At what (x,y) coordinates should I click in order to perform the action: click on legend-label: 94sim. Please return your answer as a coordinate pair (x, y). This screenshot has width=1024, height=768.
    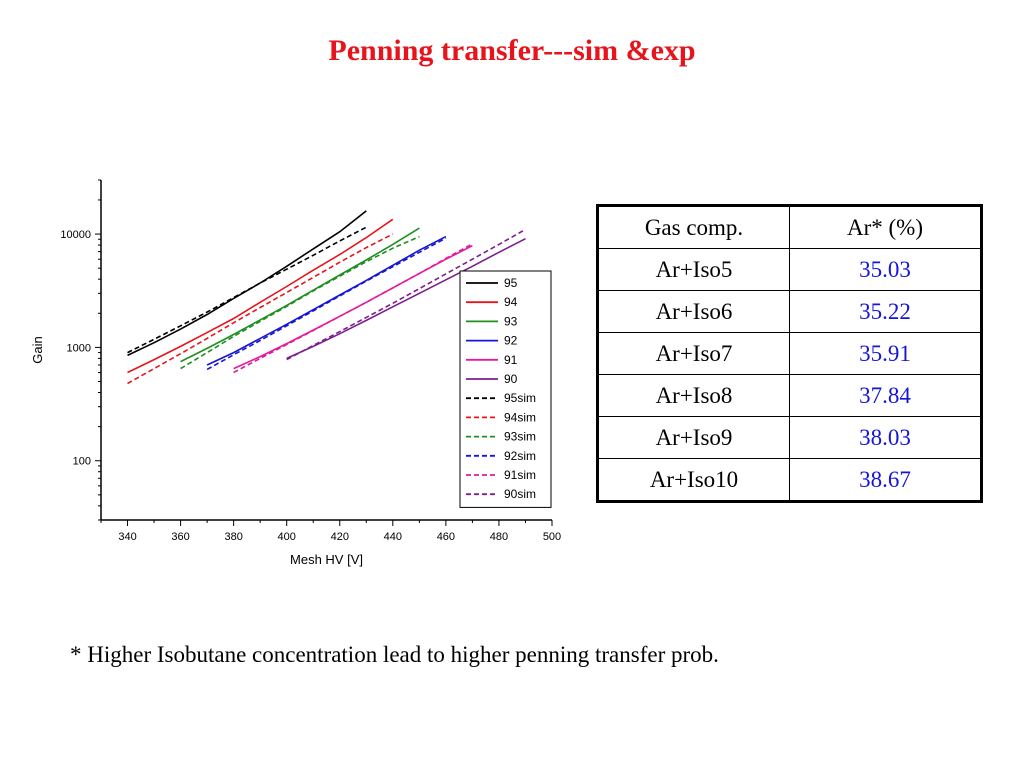
    Looking at the image, I should click on (520, 417).